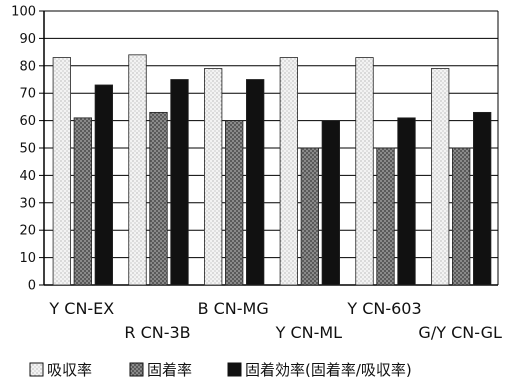 This screenshot has height=392, width=507. Describe the element at coordinates (69, 370) in the screenshot. I see `legend-label: 吸収率` at that location.